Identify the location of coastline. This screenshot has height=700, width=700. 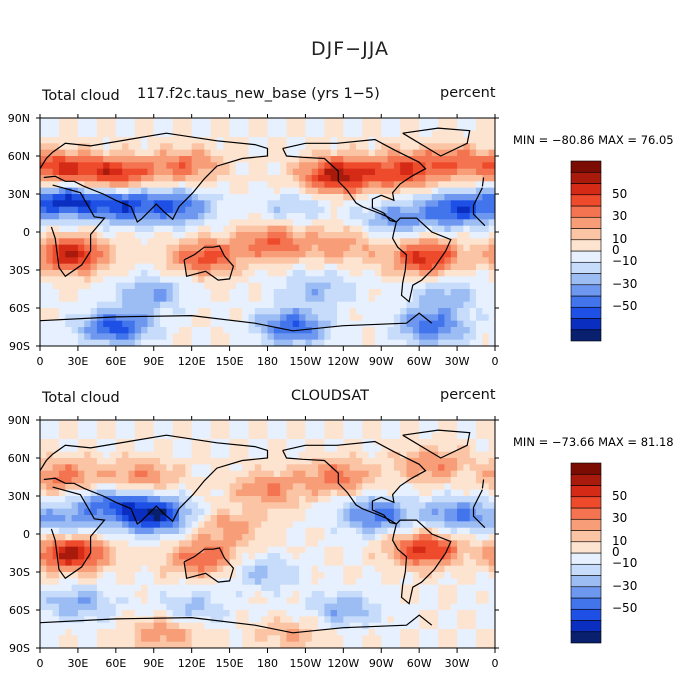
(354, 180).